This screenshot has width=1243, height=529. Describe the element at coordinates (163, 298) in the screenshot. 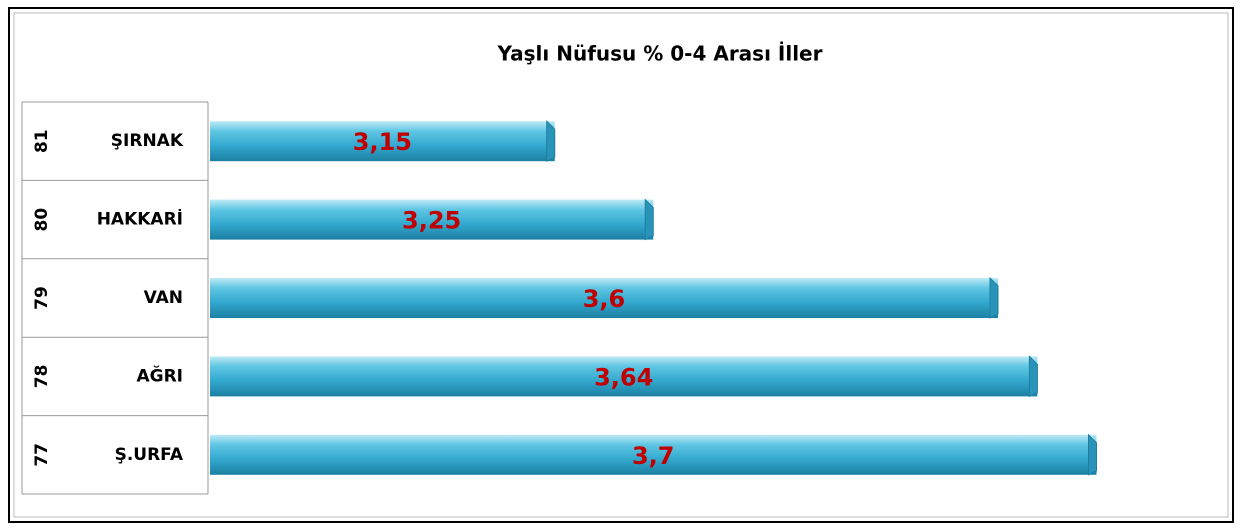

I see `category-label: VAN` at that location.